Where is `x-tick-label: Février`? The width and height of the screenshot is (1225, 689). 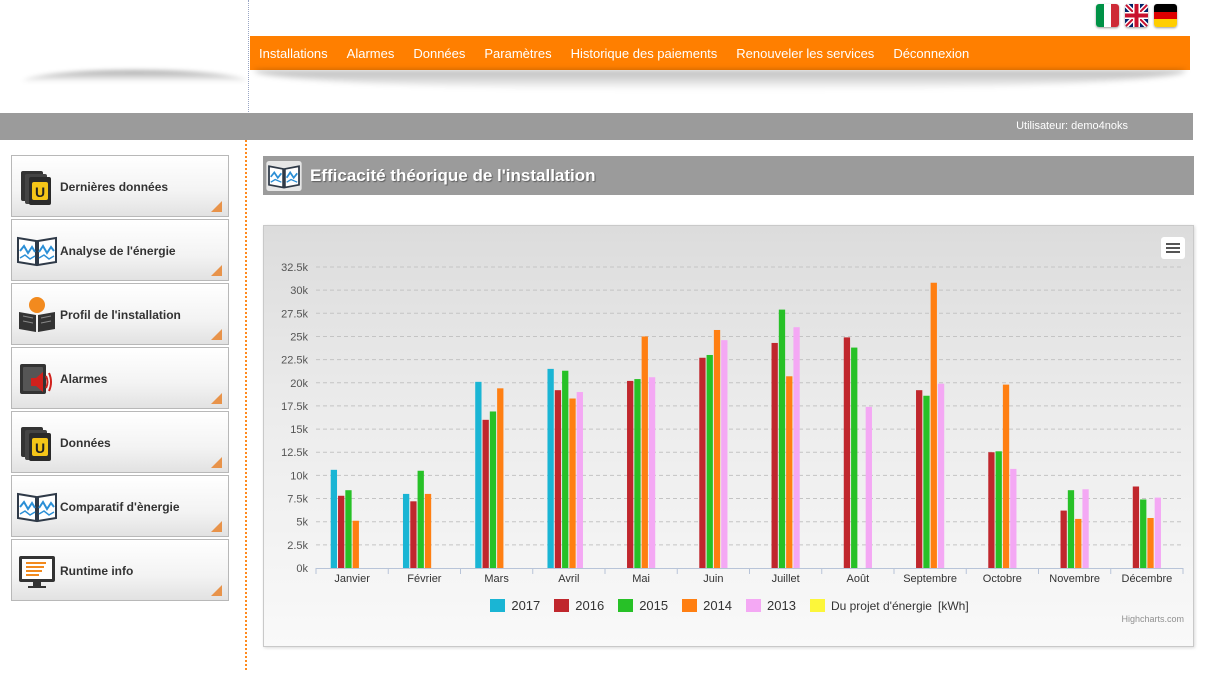
x-tick-label: Février is located at coordinates (424, 579).